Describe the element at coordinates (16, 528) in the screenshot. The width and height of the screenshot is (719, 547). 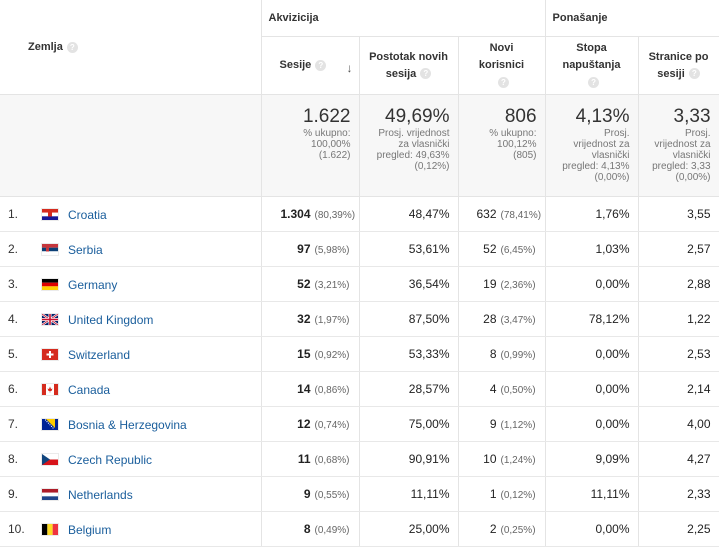
I see `row-rank: 10.` at that location.